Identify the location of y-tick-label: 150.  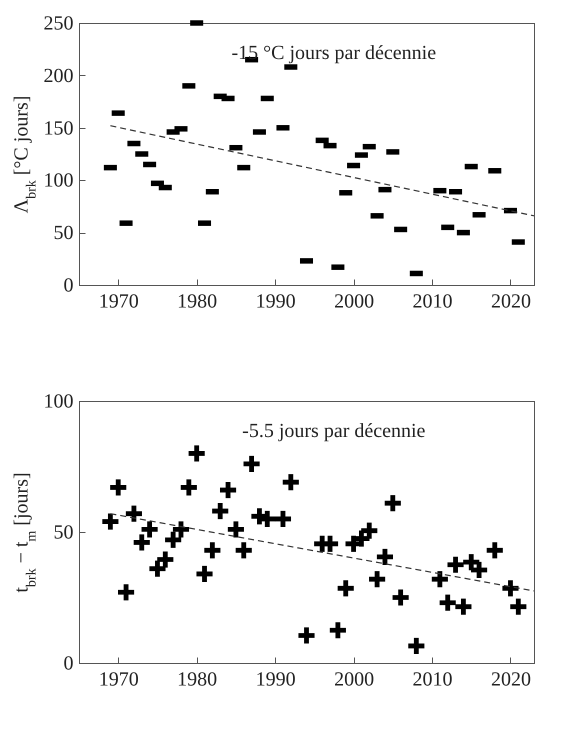
(59, 128).